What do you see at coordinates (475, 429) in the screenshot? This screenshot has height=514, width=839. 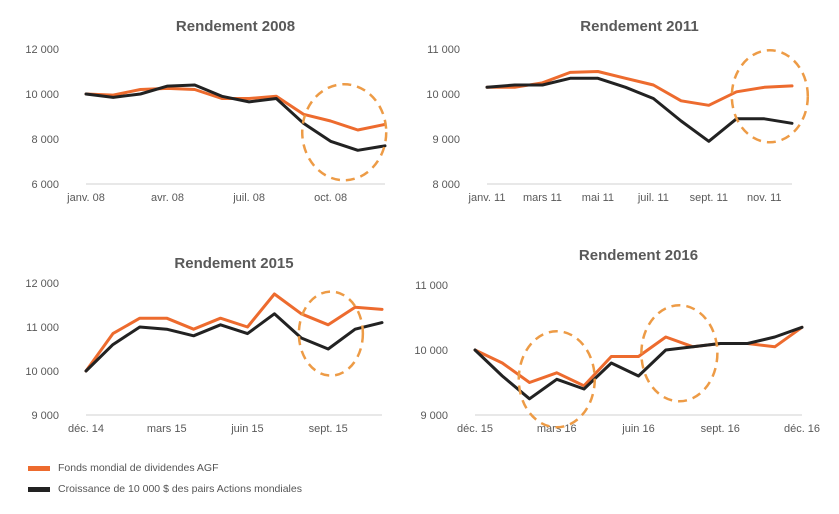 I see `x-tick-label-2016: déc. 15` at bounding box center [475, 429].